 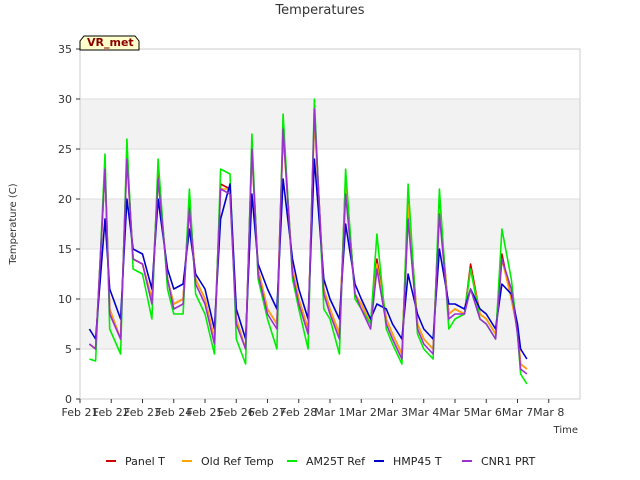 I want to click on x-tick-label: Mar 8, so click(x=548, y=412).